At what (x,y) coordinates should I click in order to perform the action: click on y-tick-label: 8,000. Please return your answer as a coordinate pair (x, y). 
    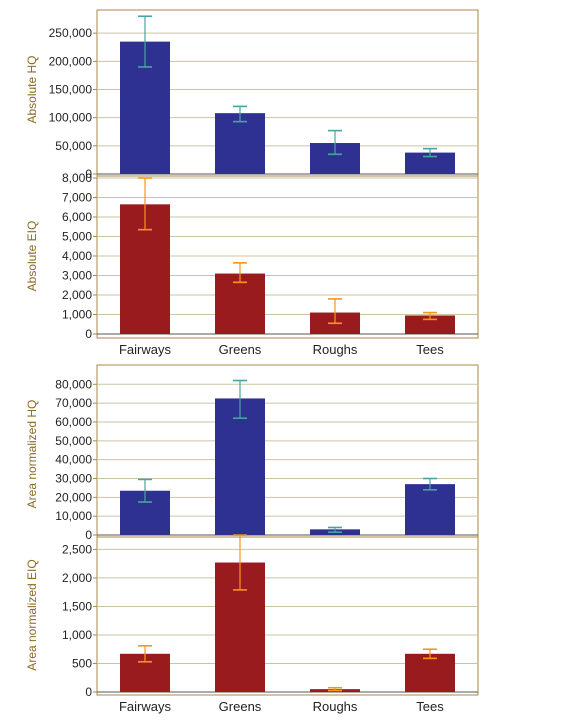
    Looking at the image, I should click on (77, 178).